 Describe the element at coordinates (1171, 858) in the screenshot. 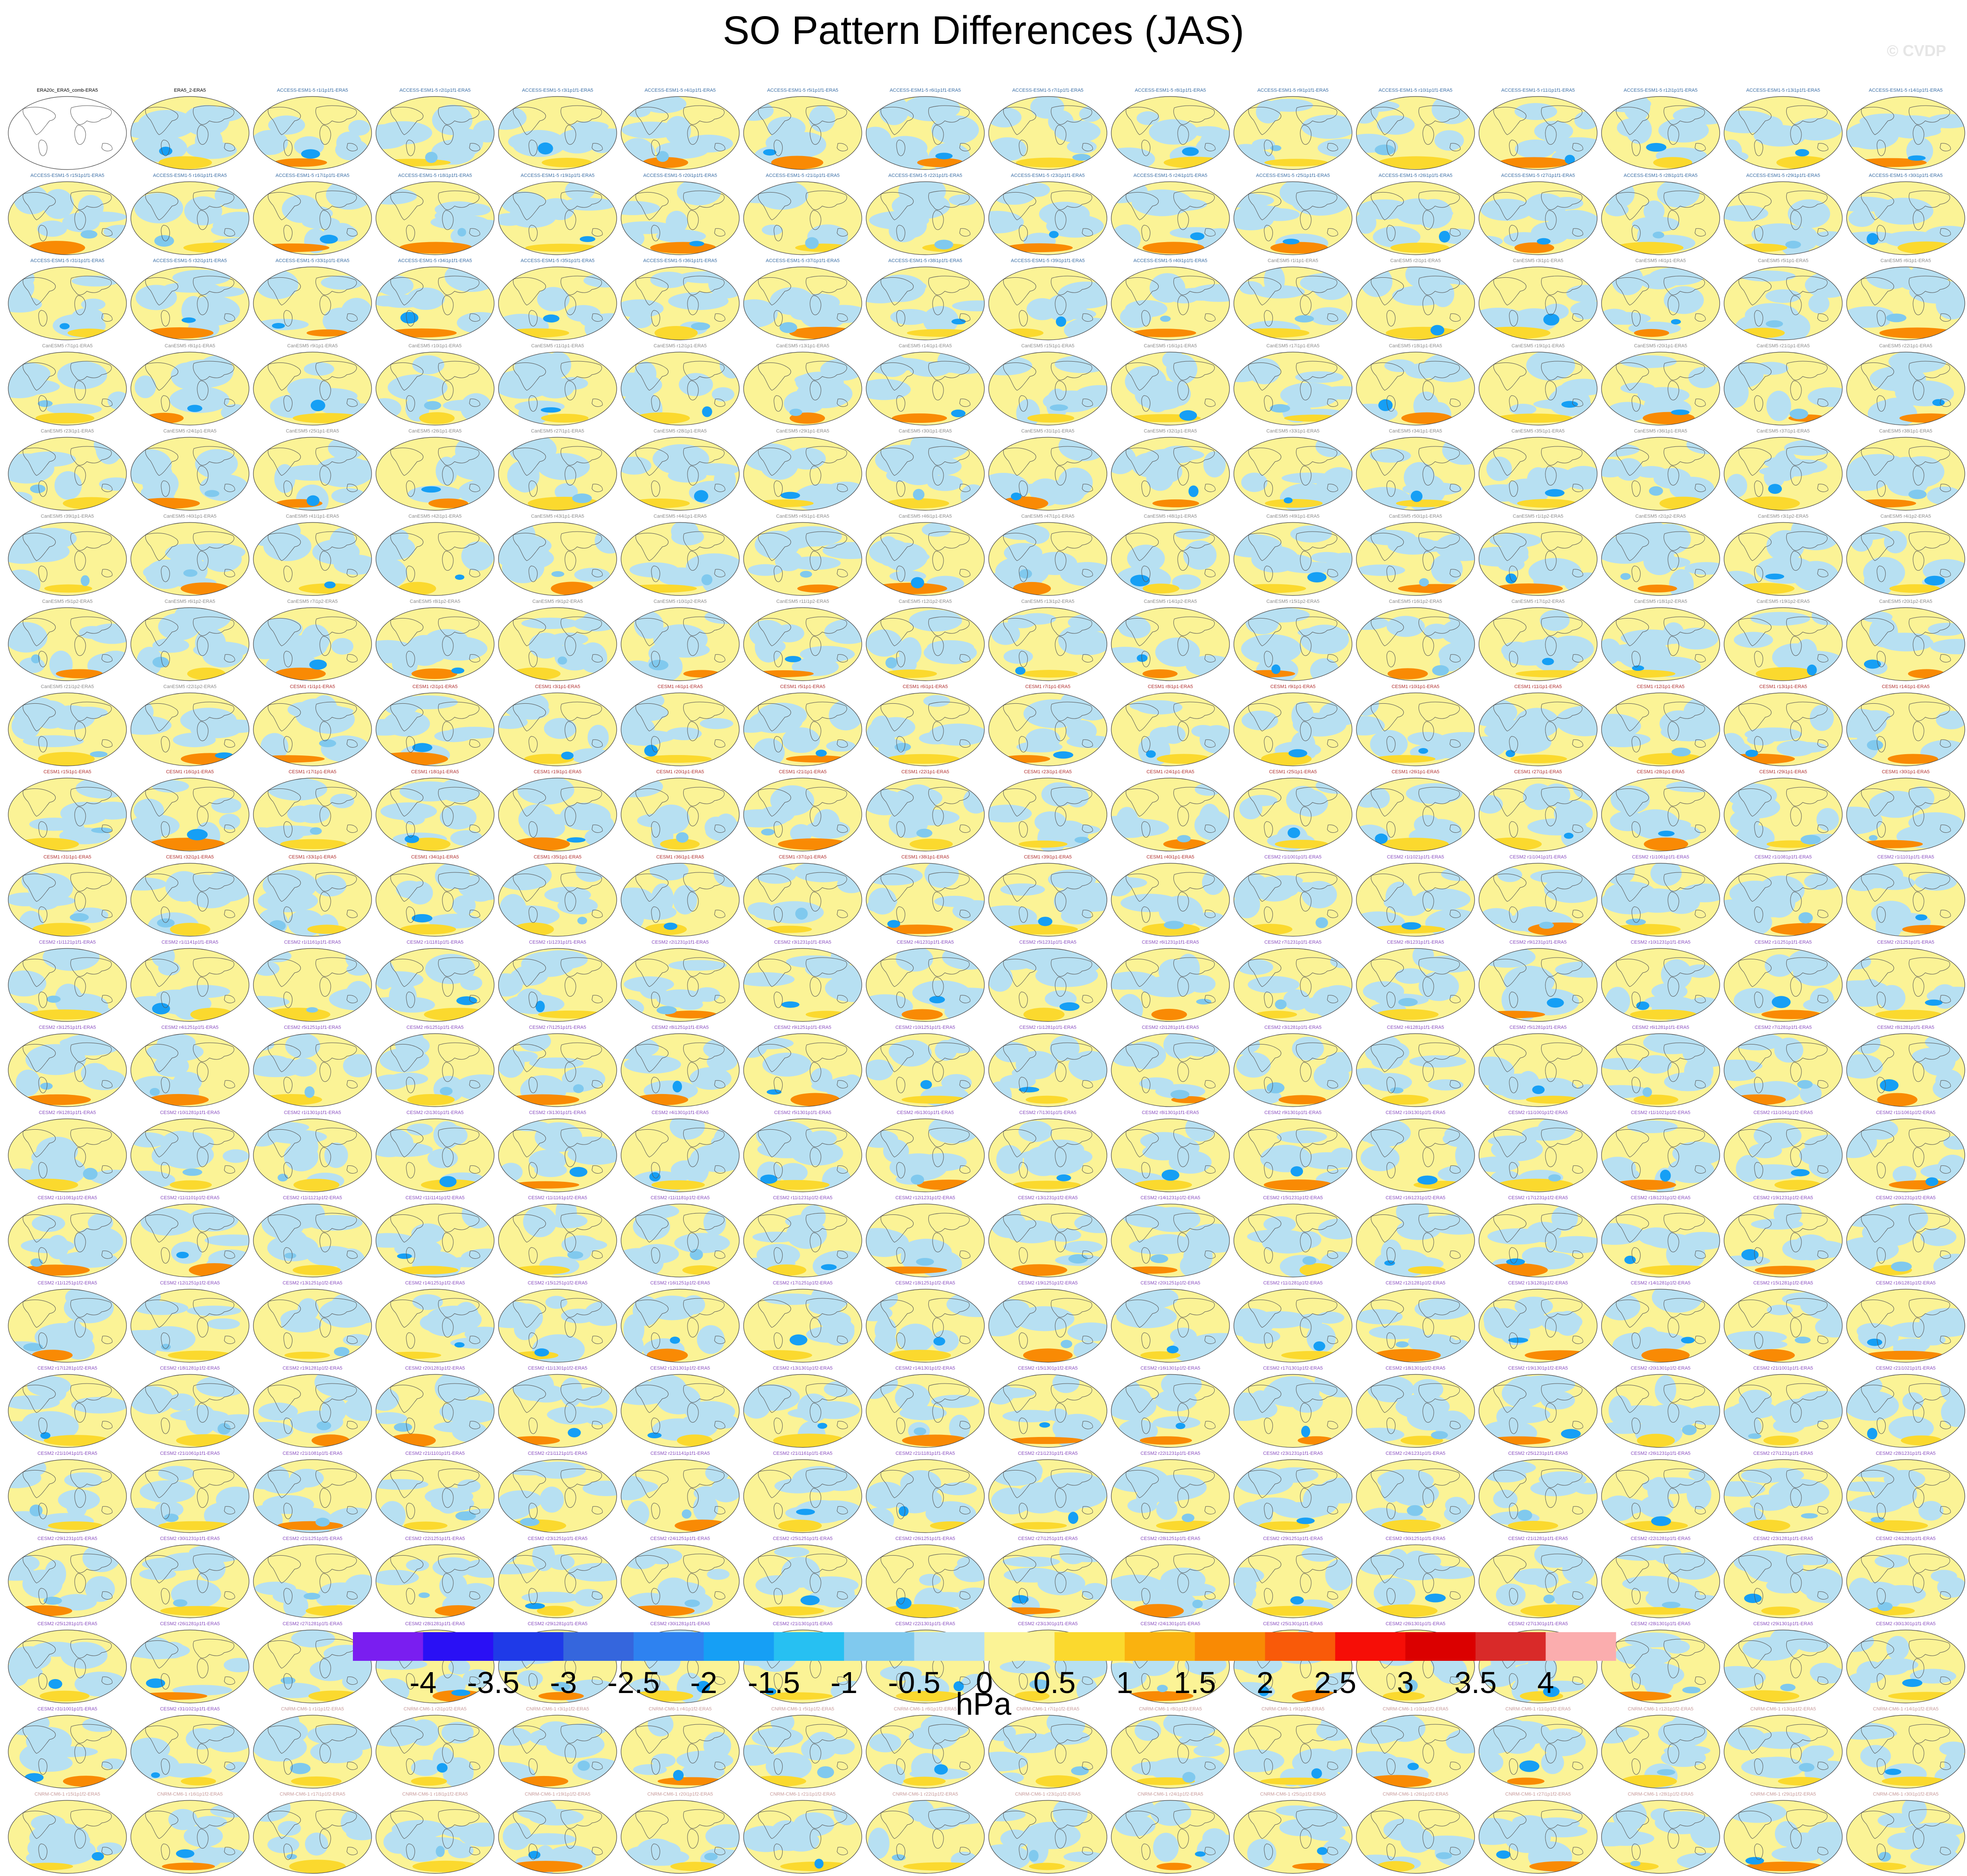

I see `panel-title: CESM1 r40i1p1-ERA5` at that location.